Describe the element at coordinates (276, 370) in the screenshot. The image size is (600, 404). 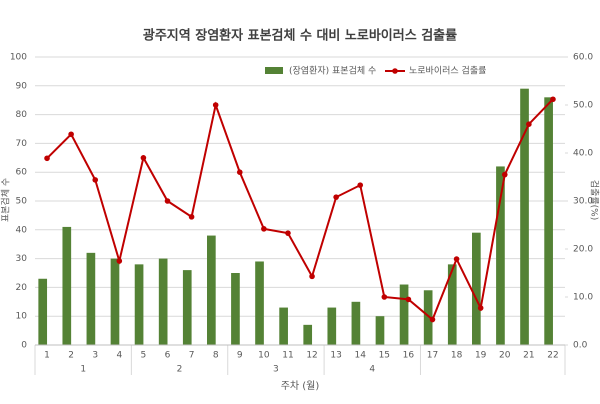
I see `group-label: 3` at that location.